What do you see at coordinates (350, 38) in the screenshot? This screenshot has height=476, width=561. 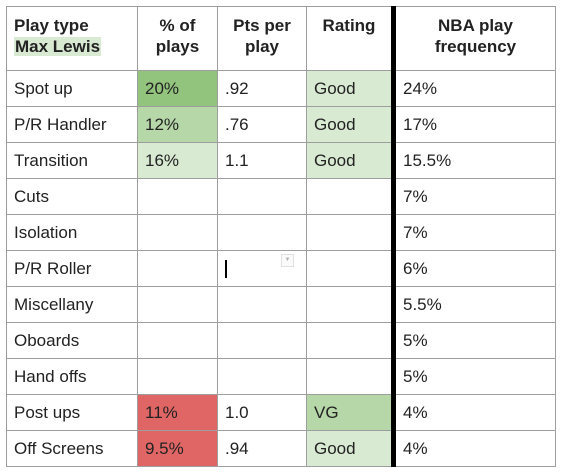 I see `header-rating: Rating` at bounding box center [350, 38].